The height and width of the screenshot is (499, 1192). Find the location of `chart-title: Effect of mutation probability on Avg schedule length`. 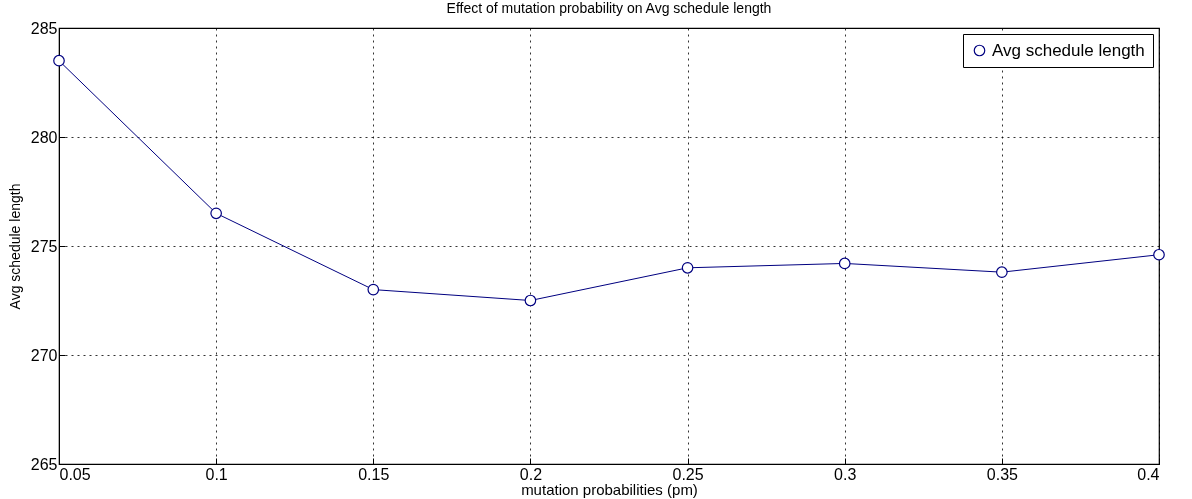

chart-title: Effect of mutation probability on Avg schedule length is located at coordinates (609, 8).